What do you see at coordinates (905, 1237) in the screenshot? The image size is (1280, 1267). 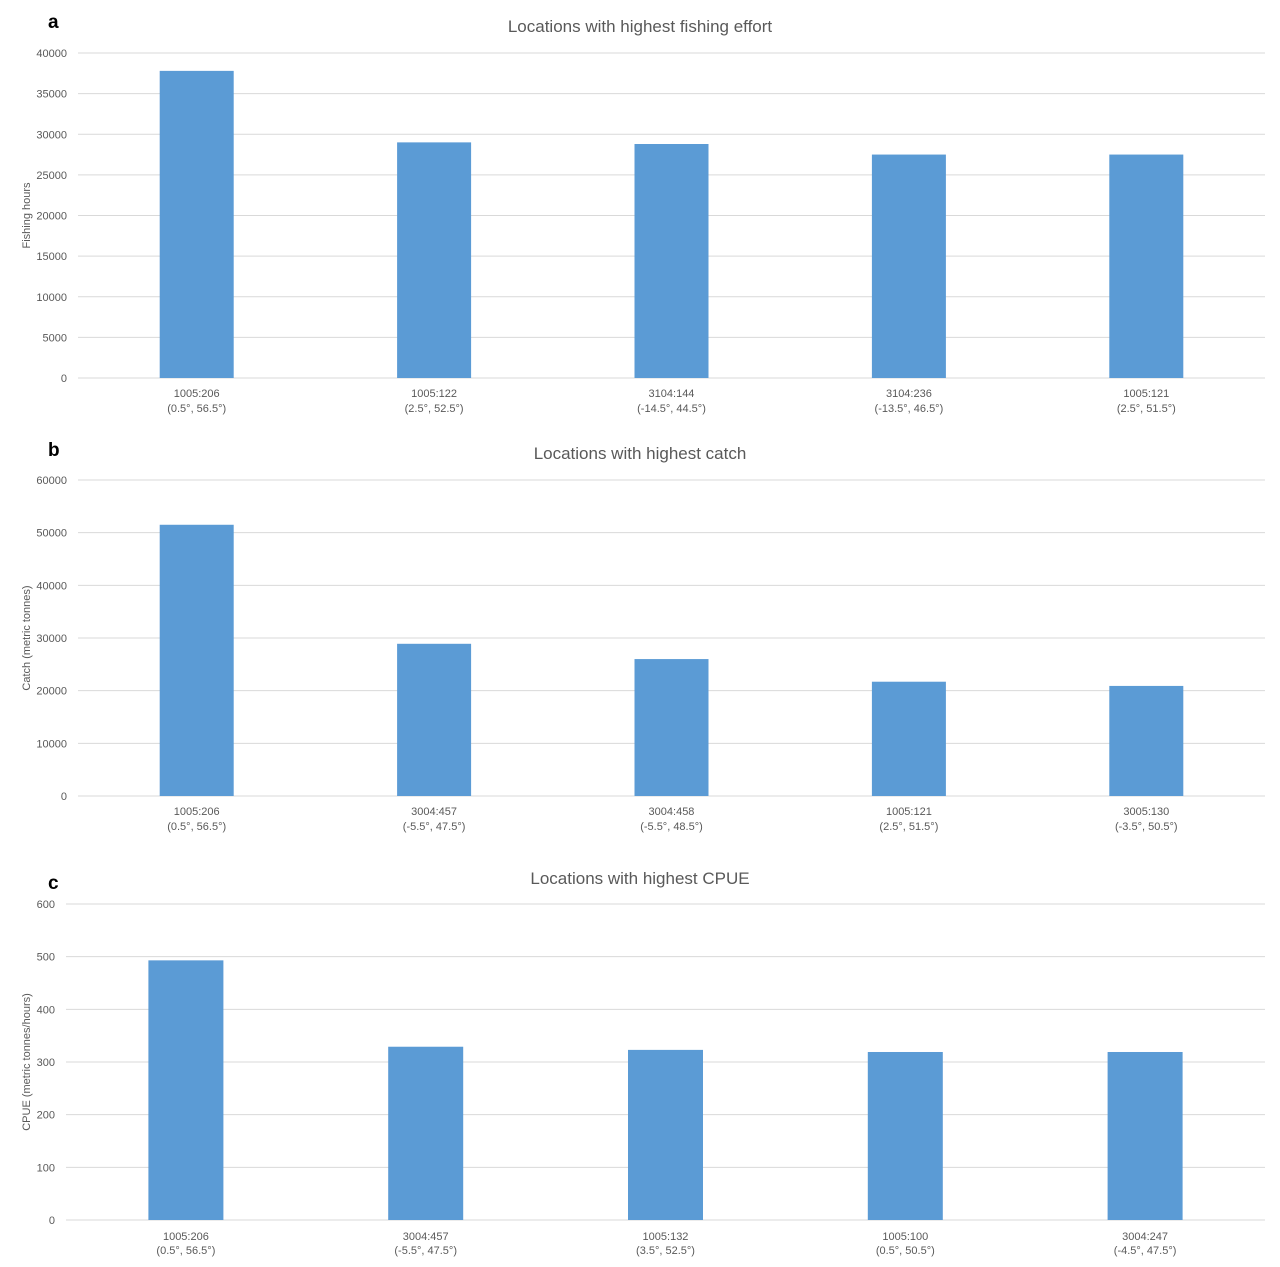 I see `x-category-code: 1005:100` at bounding box center [905, 1237].